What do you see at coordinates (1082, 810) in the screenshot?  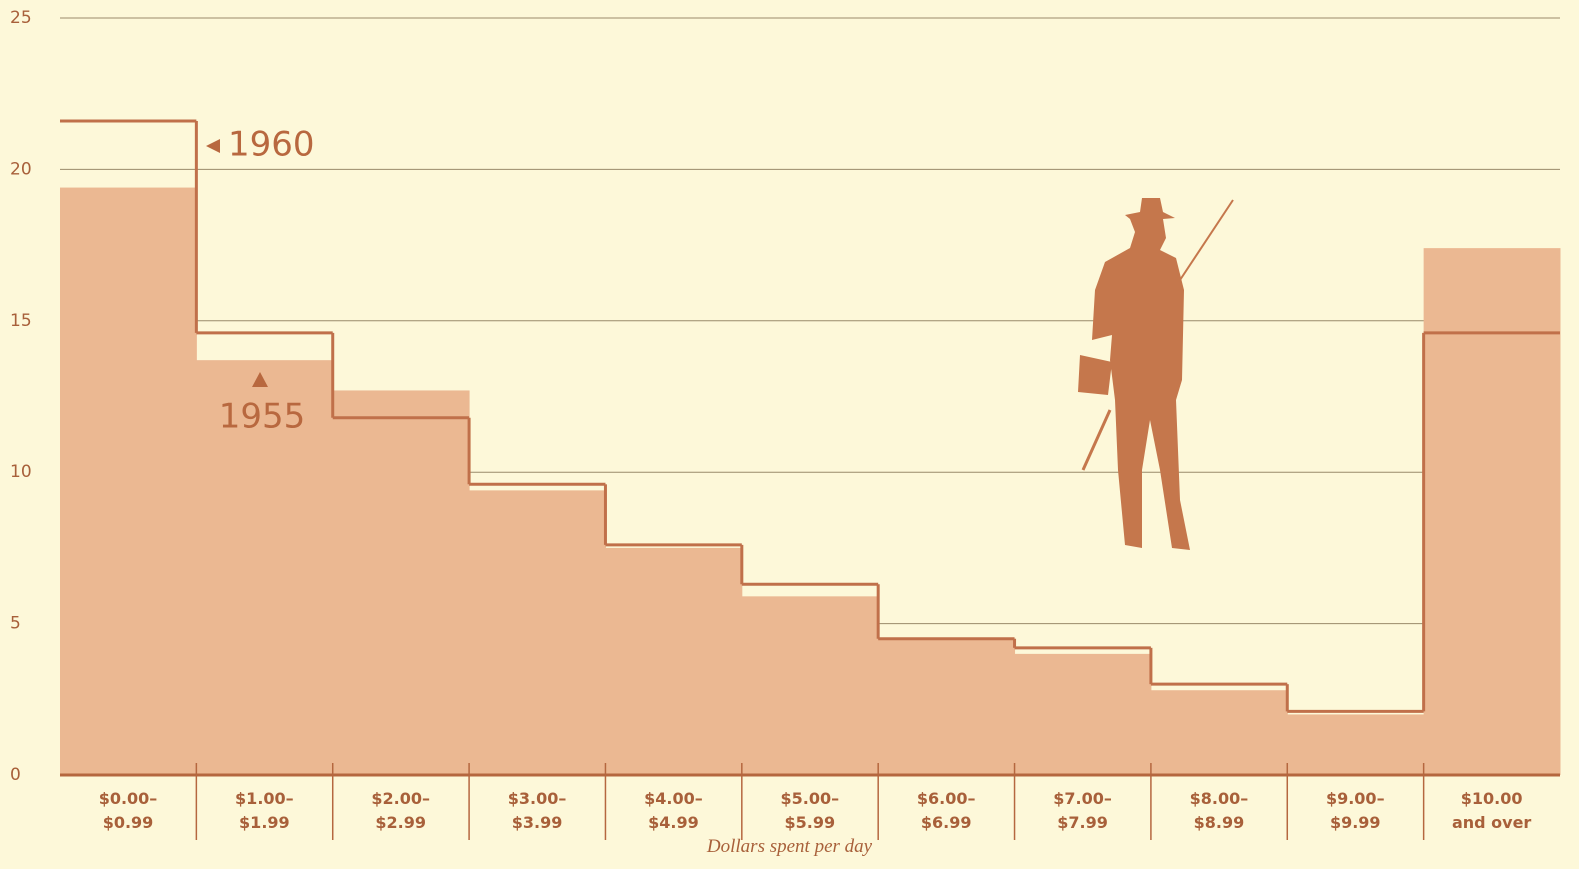 I see `x-tick-label: $7.00– $7.99` at bounding box center [1082, 810].